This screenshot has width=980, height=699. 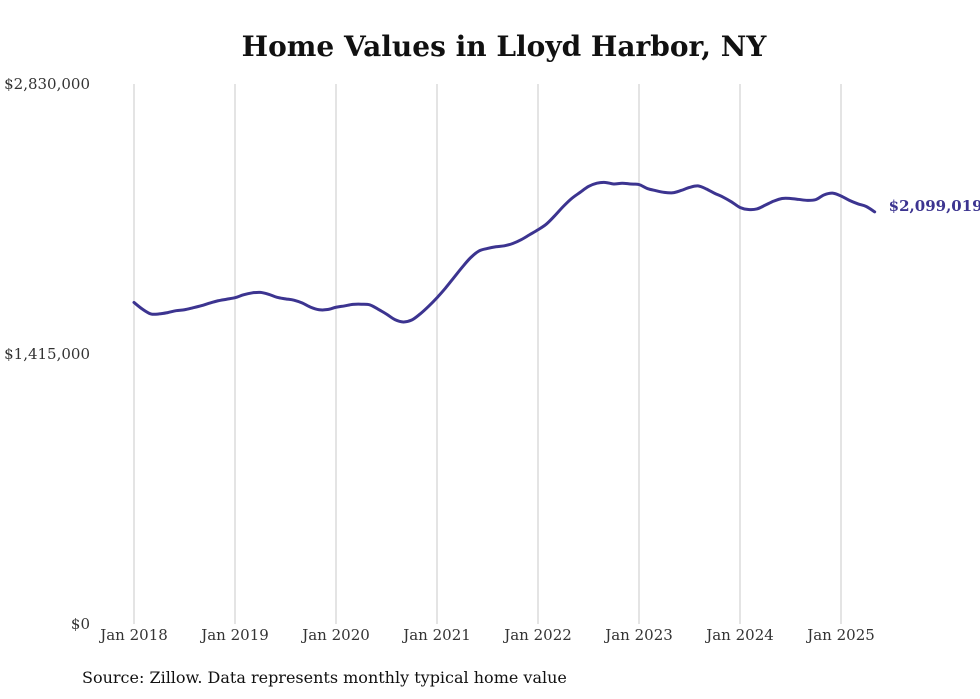 I want to click on data-labels: $2,099,019, so click(x=934, y=206).